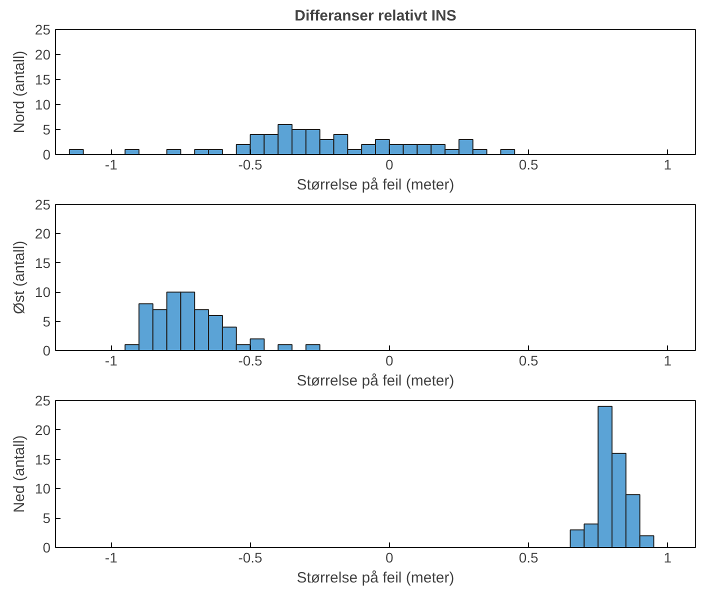 This screenshot has height=593, width=713. Describe the element at coordinates (19, 474) in the screenshot. I see `y-axis-title: Ned (antall)` at that location.